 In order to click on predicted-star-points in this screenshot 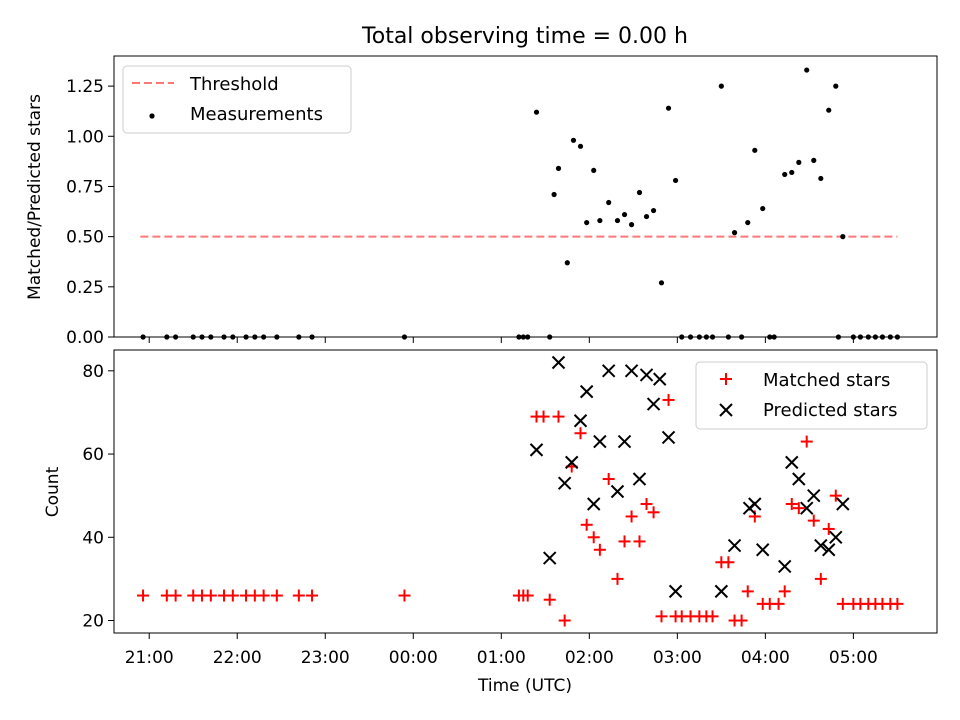, I will do `click(689, 477)`.